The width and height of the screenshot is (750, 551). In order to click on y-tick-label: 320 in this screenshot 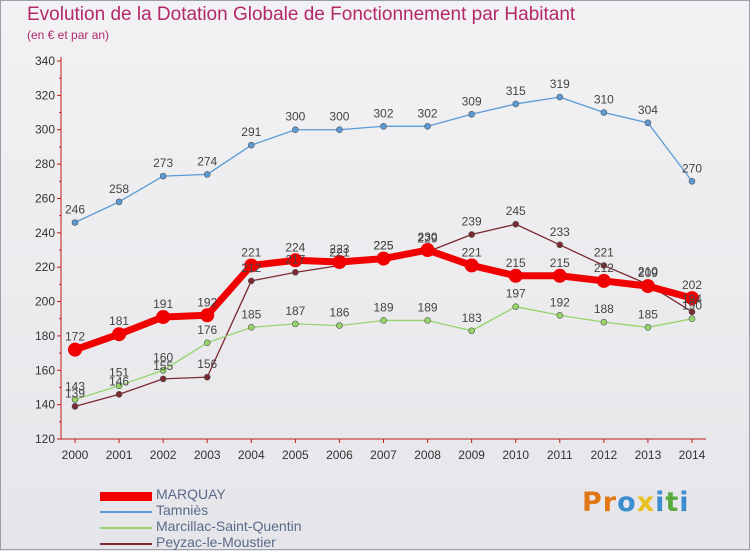, I will do `click(45, 95)`.